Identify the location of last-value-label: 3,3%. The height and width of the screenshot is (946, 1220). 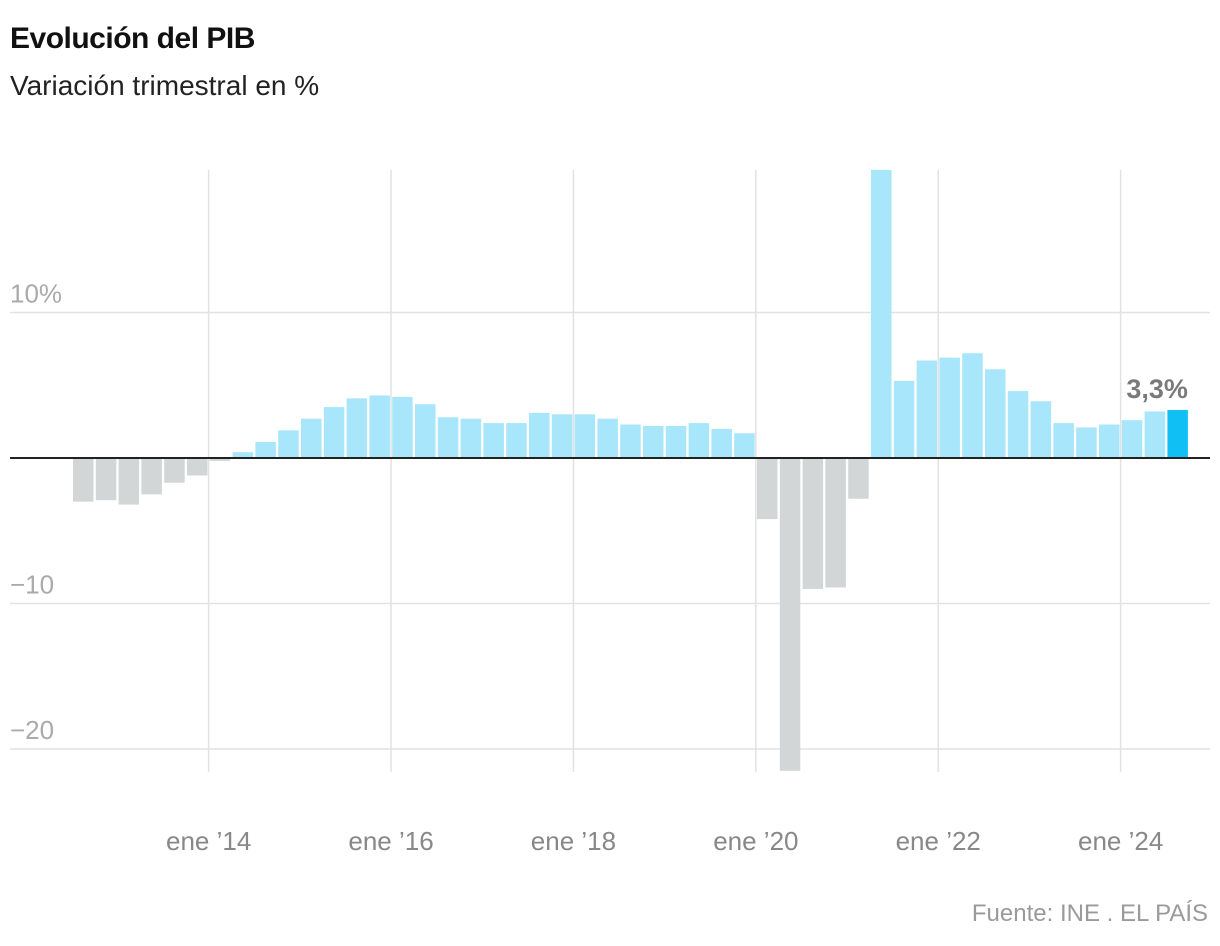
(1157, 389).